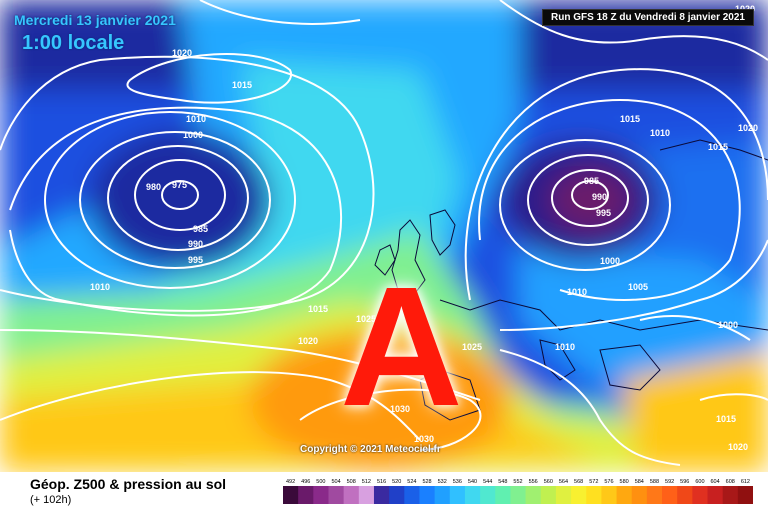 This screenshot has height=512, width=768. What do you see at coordinates (366, 482) in the screenshot?
I see `scale-label: 512` at bounding box center [366, 482].